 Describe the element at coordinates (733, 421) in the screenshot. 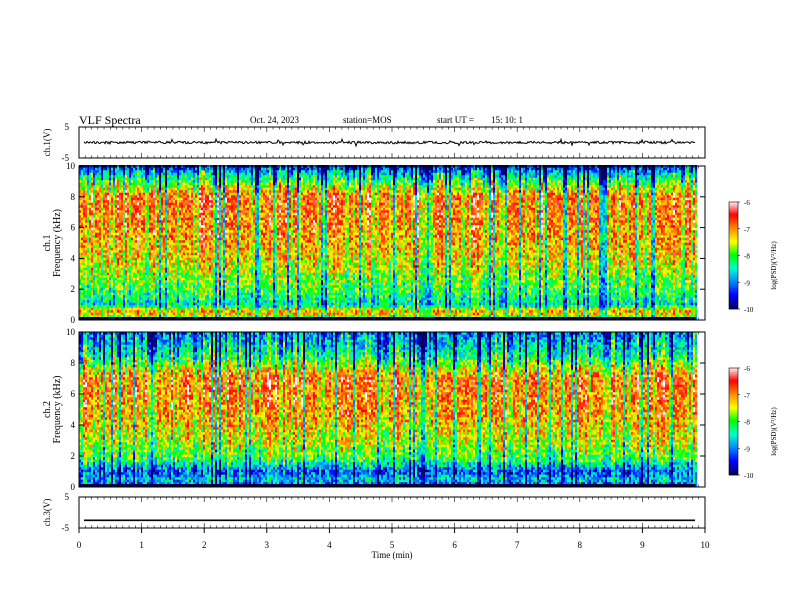

I see `colorbar-ch2` at that location.